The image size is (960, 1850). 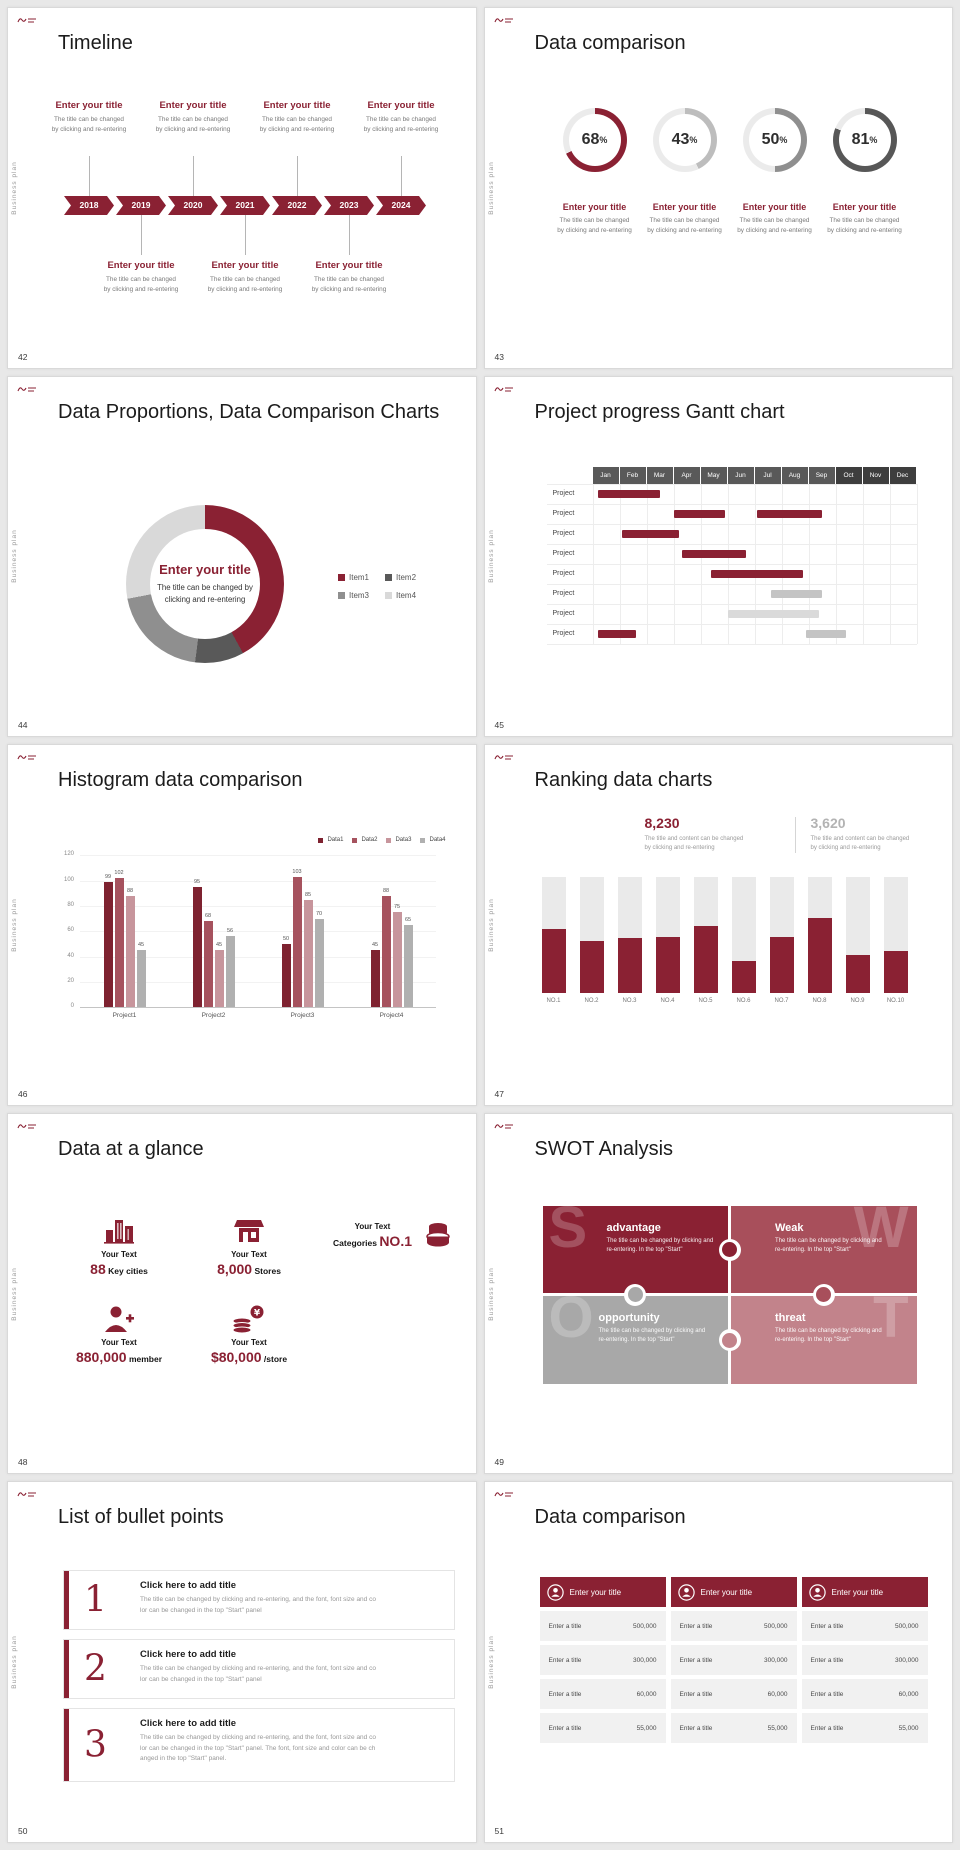 What do you see at coordinates (258, 957) in the screenshot?
I see `gridline` at bounding box center [258, 957].